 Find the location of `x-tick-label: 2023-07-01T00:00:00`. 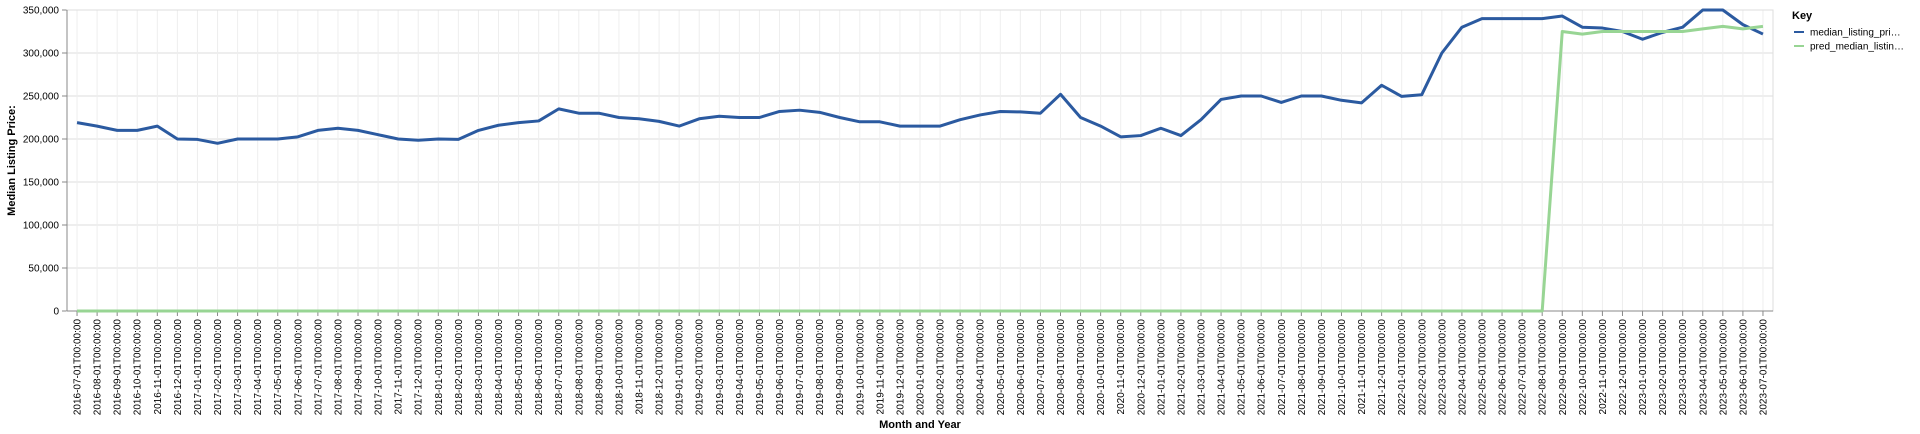

x-tick-label: 2023-07-01T00:00:00 is located at coordinates (1763, 367).